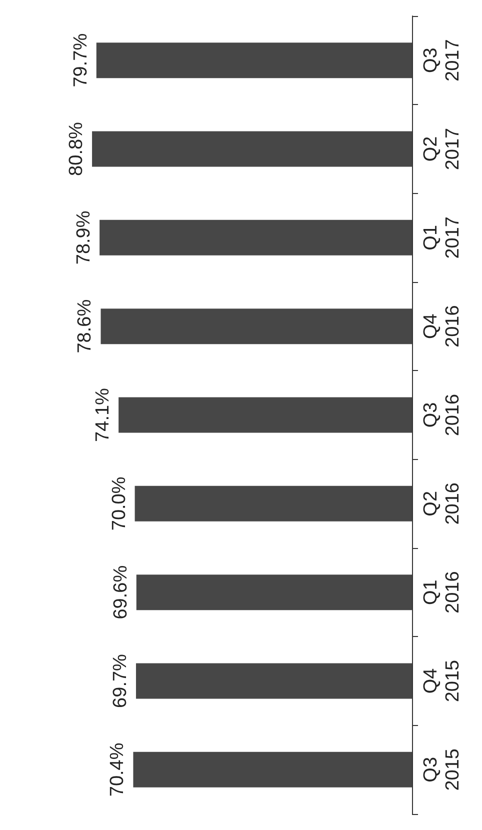  What do you see at coordinates (84, 237) in the screenshot?
I see `data-label: 78.9%` at bounding box center [84, 237].